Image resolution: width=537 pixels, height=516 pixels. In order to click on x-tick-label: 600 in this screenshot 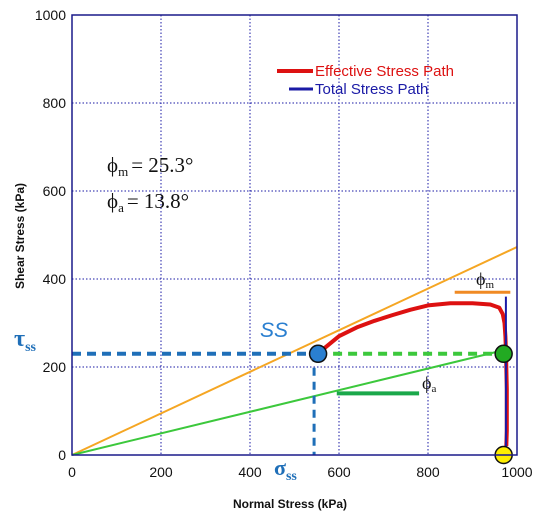, I will do `click(339, 472)`.